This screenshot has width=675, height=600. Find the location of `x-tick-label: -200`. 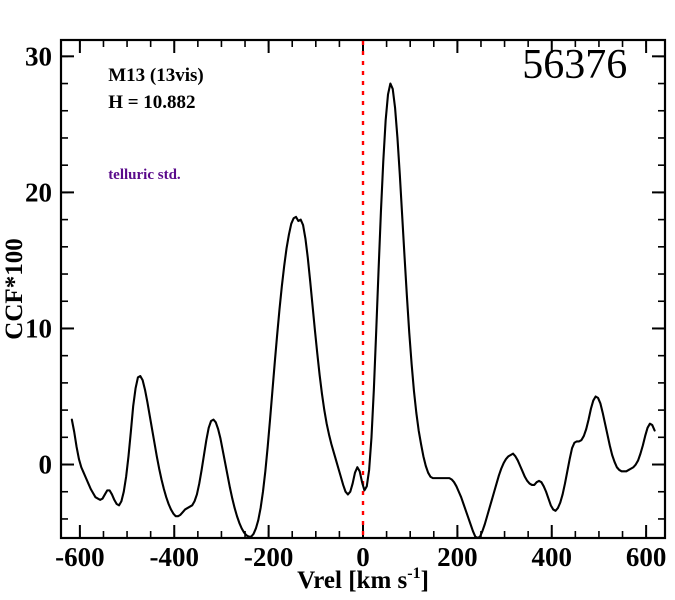

x-tick-label: -200 is located at coordinates (269, 557).